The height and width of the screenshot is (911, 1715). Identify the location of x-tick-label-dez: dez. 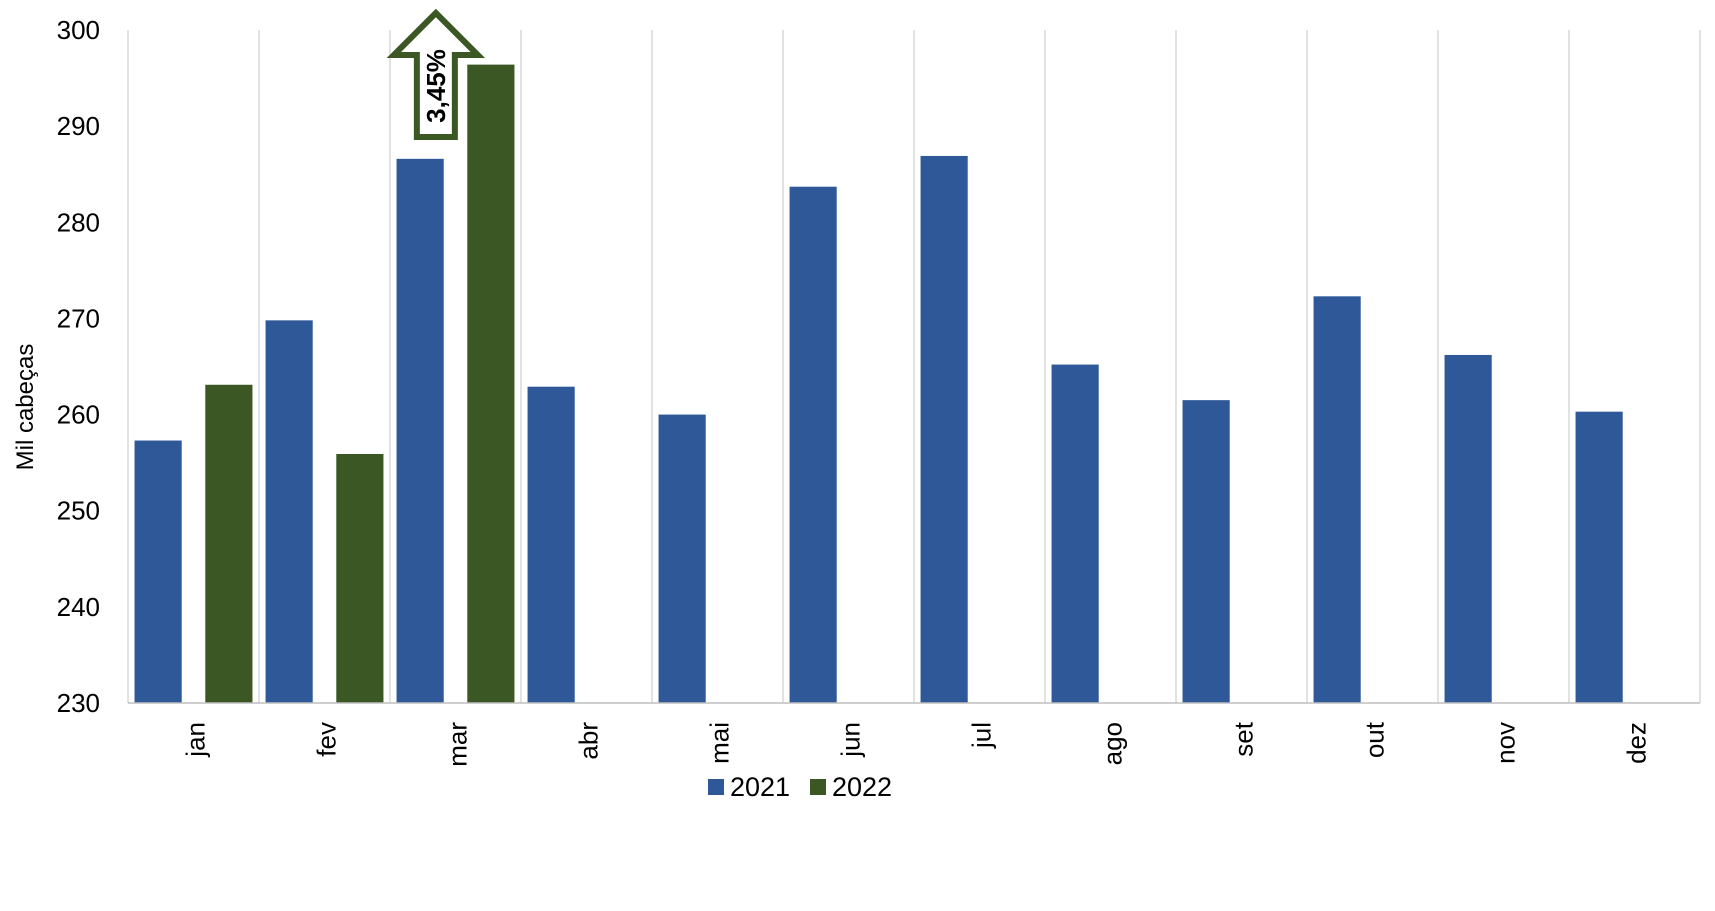
(1637, 743).